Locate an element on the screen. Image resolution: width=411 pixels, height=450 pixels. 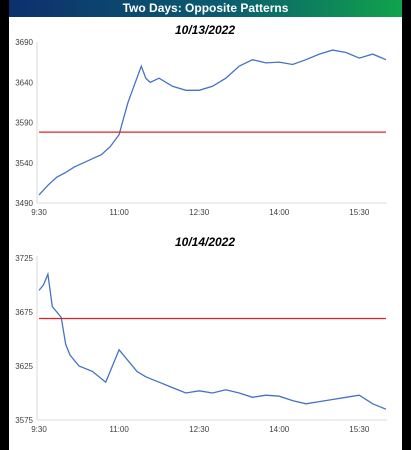
chart-2-y-tick-3: 3725 is located at coordinates (24, 258).